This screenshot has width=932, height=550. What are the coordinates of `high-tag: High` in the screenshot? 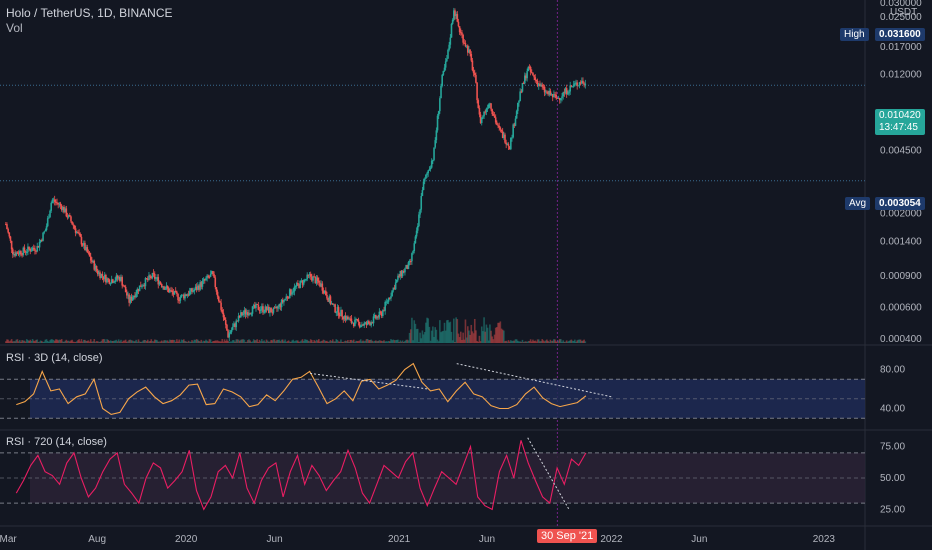 It's located at (854, 34).